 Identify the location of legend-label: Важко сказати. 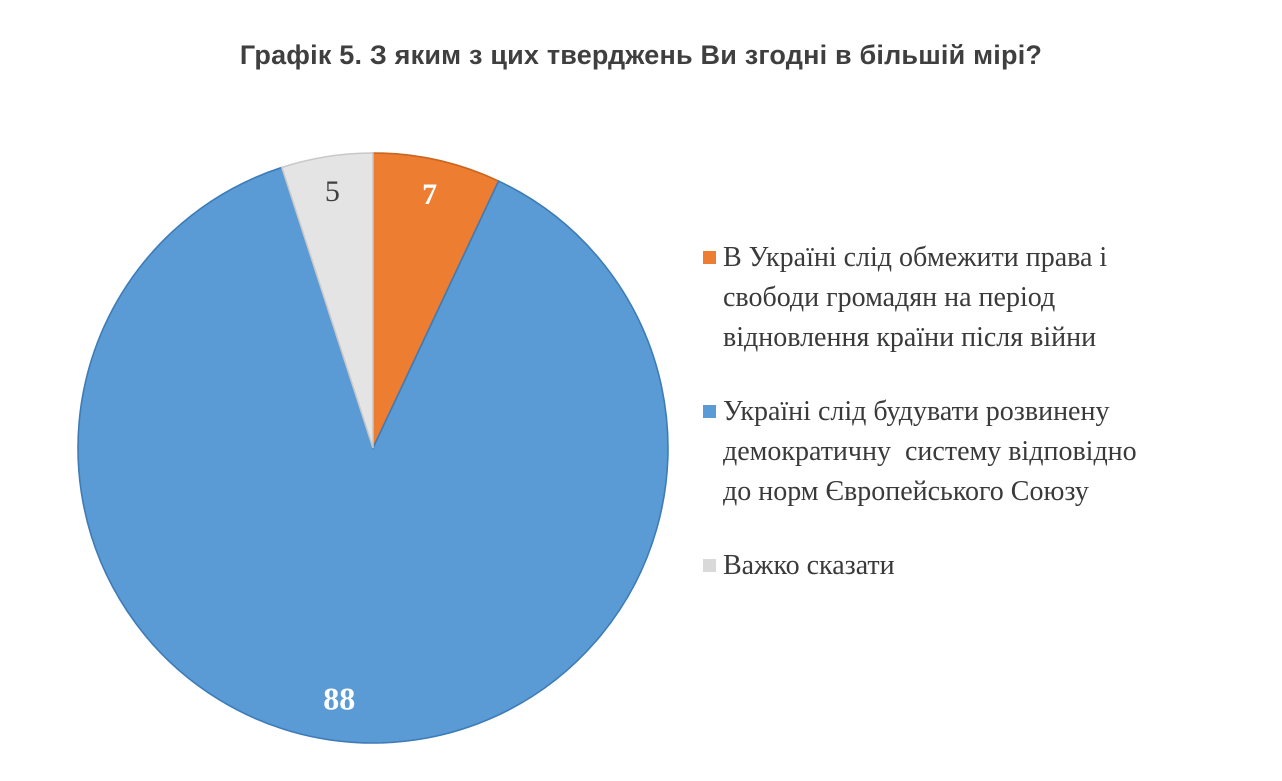
(809, 565).